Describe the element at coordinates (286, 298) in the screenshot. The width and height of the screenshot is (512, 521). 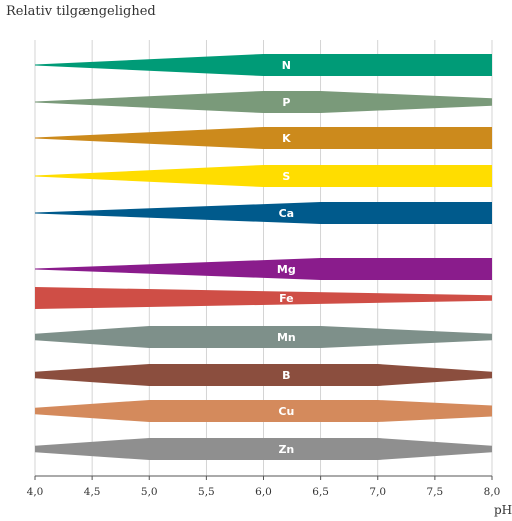
I see `band-label-fe: Fe` at that location.